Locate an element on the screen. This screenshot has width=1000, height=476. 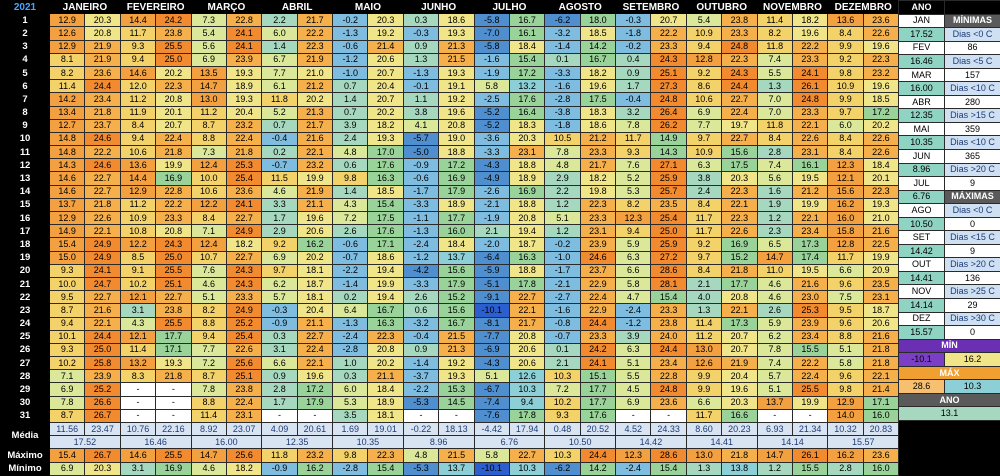
min-temp-cell: -0.7 is located at coordinates (350, 257).